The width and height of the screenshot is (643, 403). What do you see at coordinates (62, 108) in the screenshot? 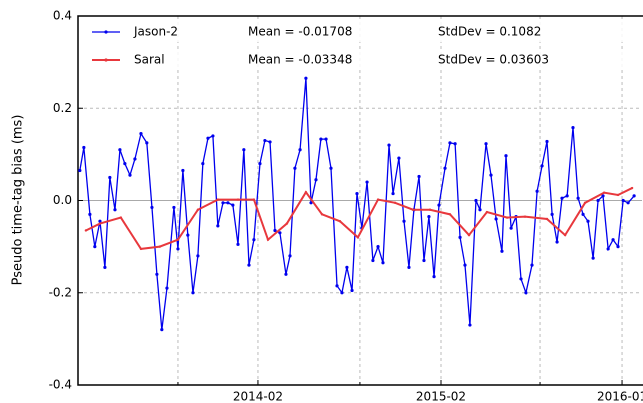
I see `y-tick-label: 0.2` at bounding box center [62, 108].